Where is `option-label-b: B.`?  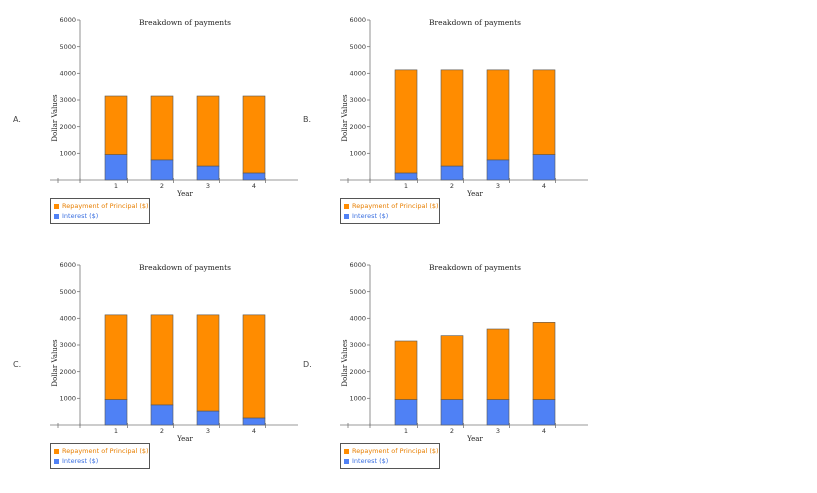
option-label-b: B. is located at coordinates (307, 119).